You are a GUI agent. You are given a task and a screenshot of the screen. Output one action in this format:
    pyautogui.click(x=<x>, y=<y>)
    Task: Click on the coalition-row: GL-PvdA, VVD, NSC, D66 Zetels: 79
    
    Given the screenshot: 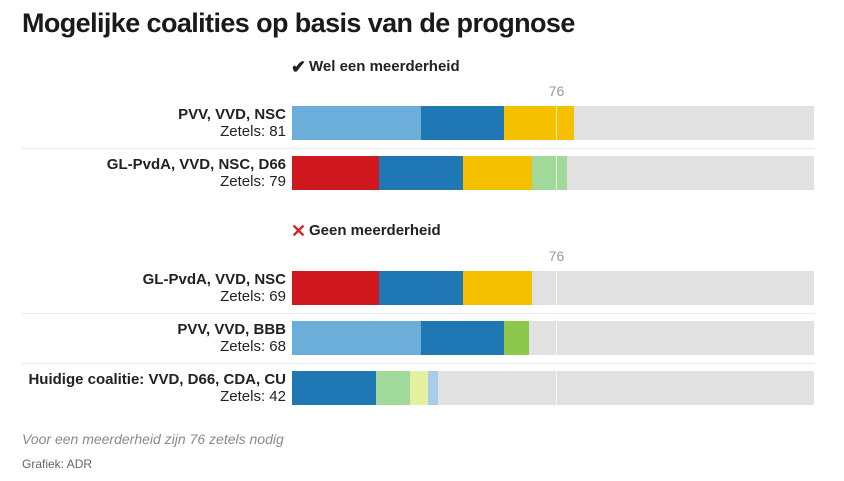 What is the action you would take?
    pyautogui.click(x=422, y=173)
    